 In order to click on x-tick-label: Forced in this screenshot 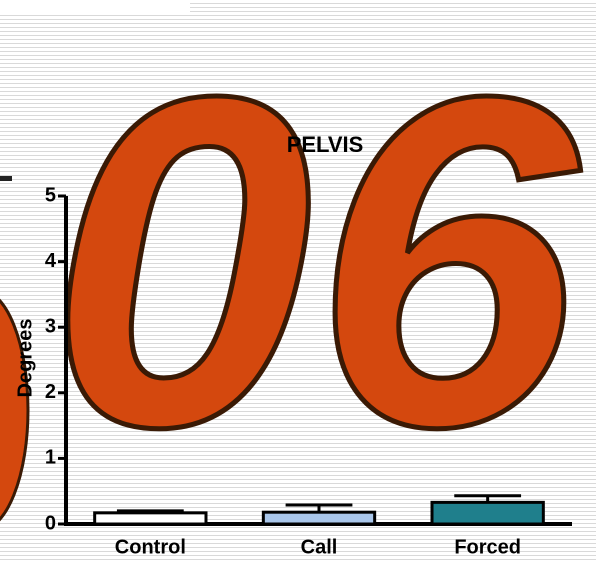, I will do `click(487, 547)`.